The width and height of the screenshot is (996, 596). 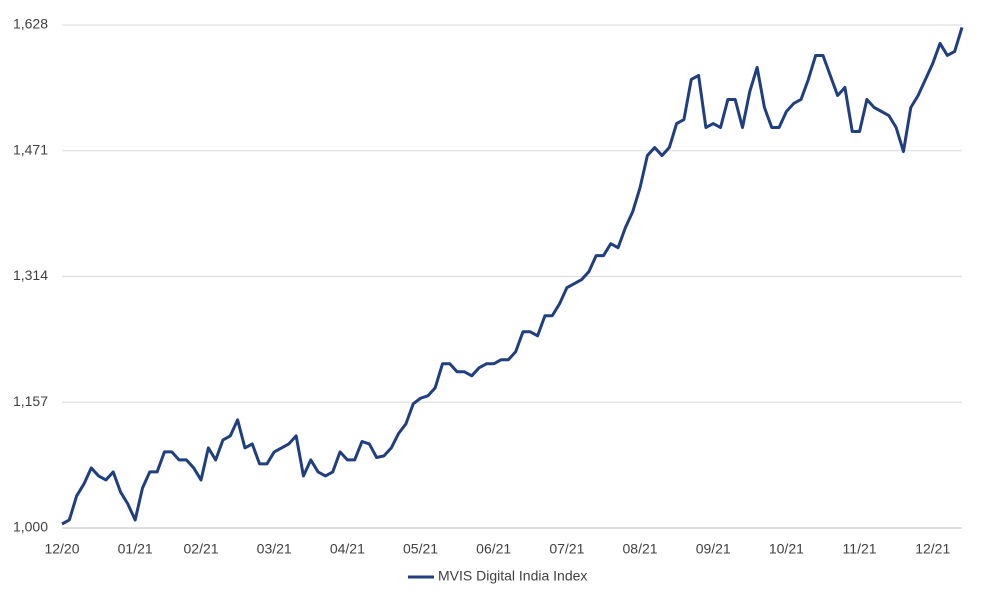 What do you see at coordinates (135, 549) in the screenshot?
I see `x-tick-label: 01/21` at bounding box center [135, 549].